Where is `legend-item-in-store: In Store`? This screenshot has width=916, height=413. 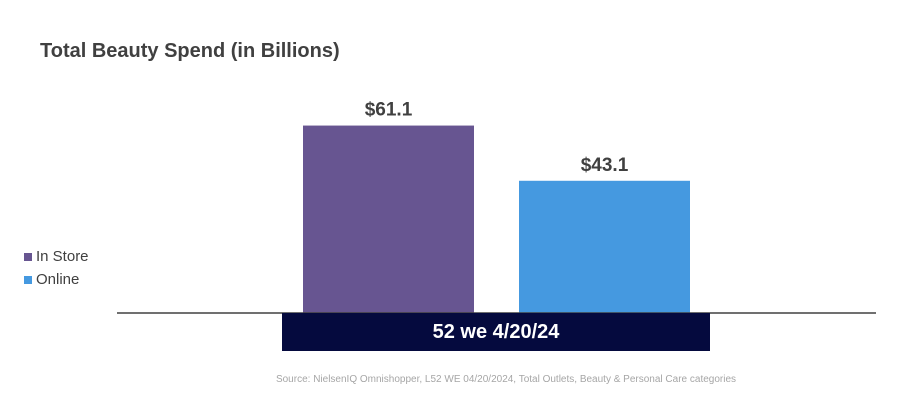
legend-item-in-store: In Store is located at coordinates (56, 256).